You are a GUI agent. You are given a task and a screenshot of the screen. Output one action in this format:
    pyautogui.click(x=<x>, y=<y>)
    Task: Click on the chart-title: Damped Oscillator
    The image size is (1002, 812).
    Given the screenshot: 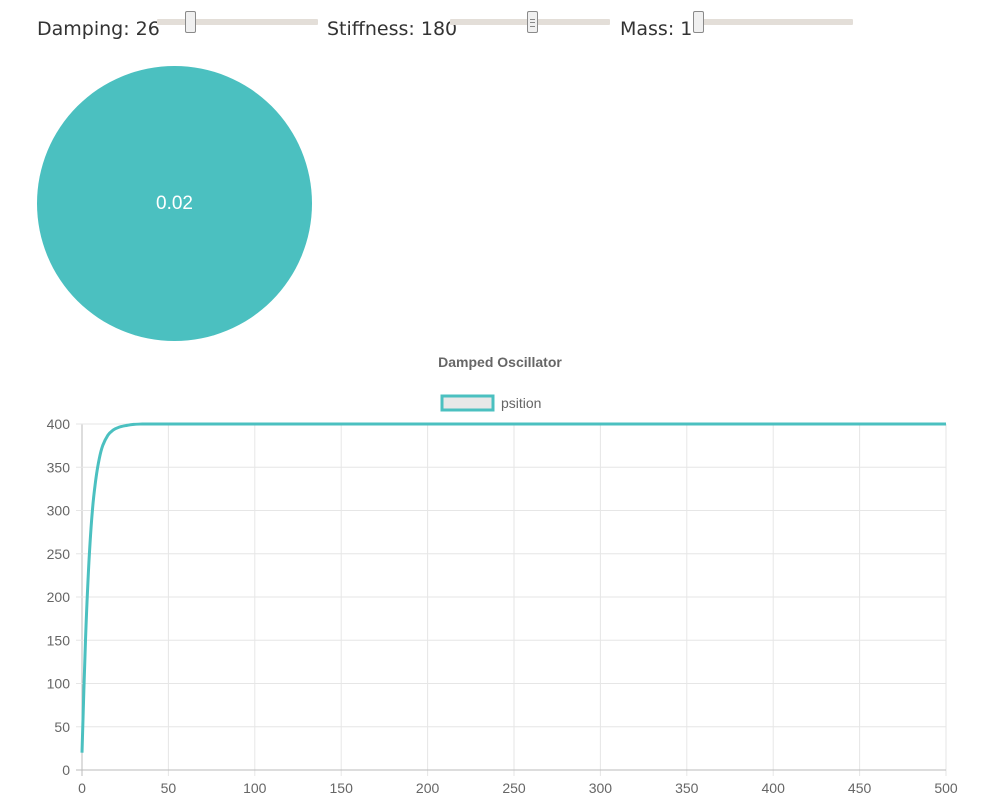 What is the action you would take?
    pyautogui.click(x=500, y=362)
    